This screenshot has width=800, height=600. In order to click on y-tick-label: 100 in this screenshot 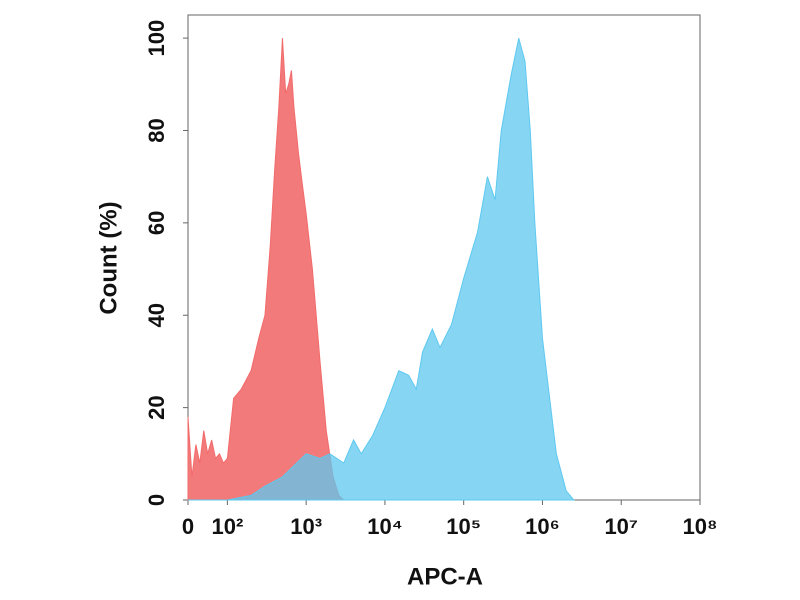, I will do `click(156, 38)`.